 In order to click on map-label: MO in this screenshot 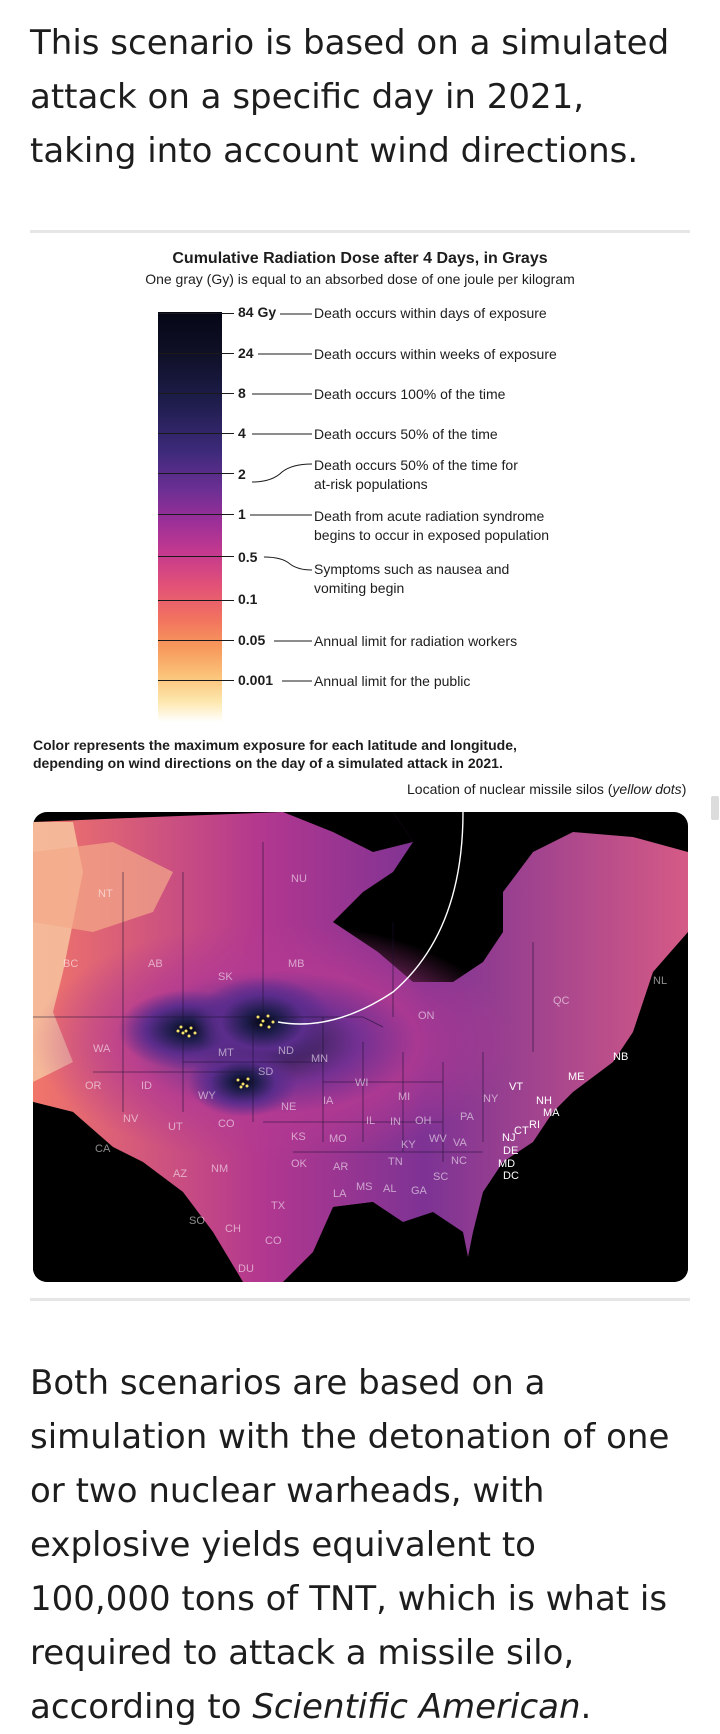, I will do `click(338, 1139)`.